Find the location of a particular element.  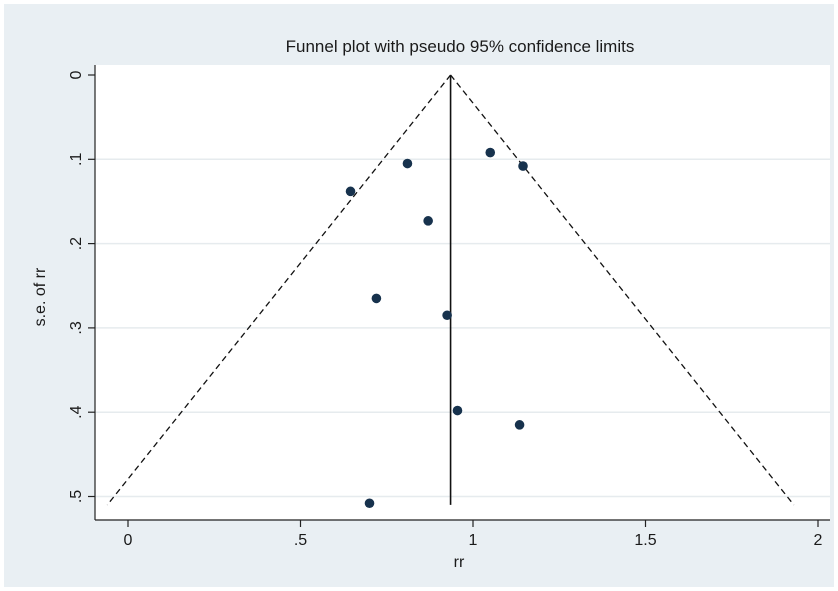

y-tick-label-1: .1 is located at coordinates (76, 159).